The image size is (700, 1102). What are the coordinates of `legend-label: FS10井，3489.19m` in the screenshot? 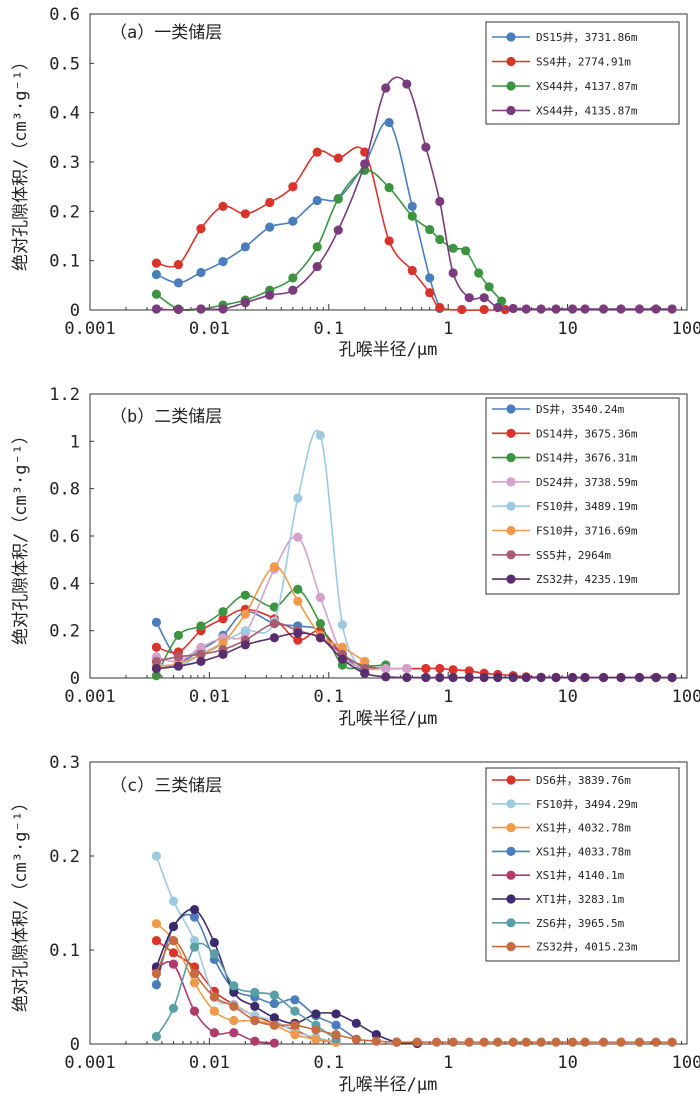 It's located at (587, 506).